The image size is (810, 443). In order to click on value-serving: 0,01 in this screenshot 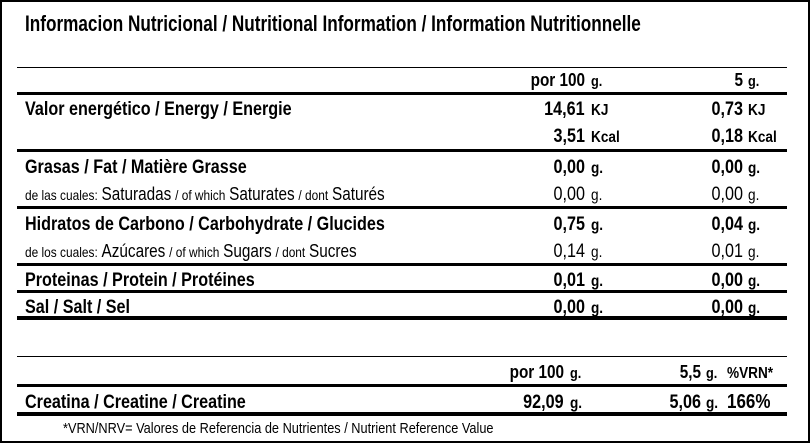, I will do `click(727, 251)`.